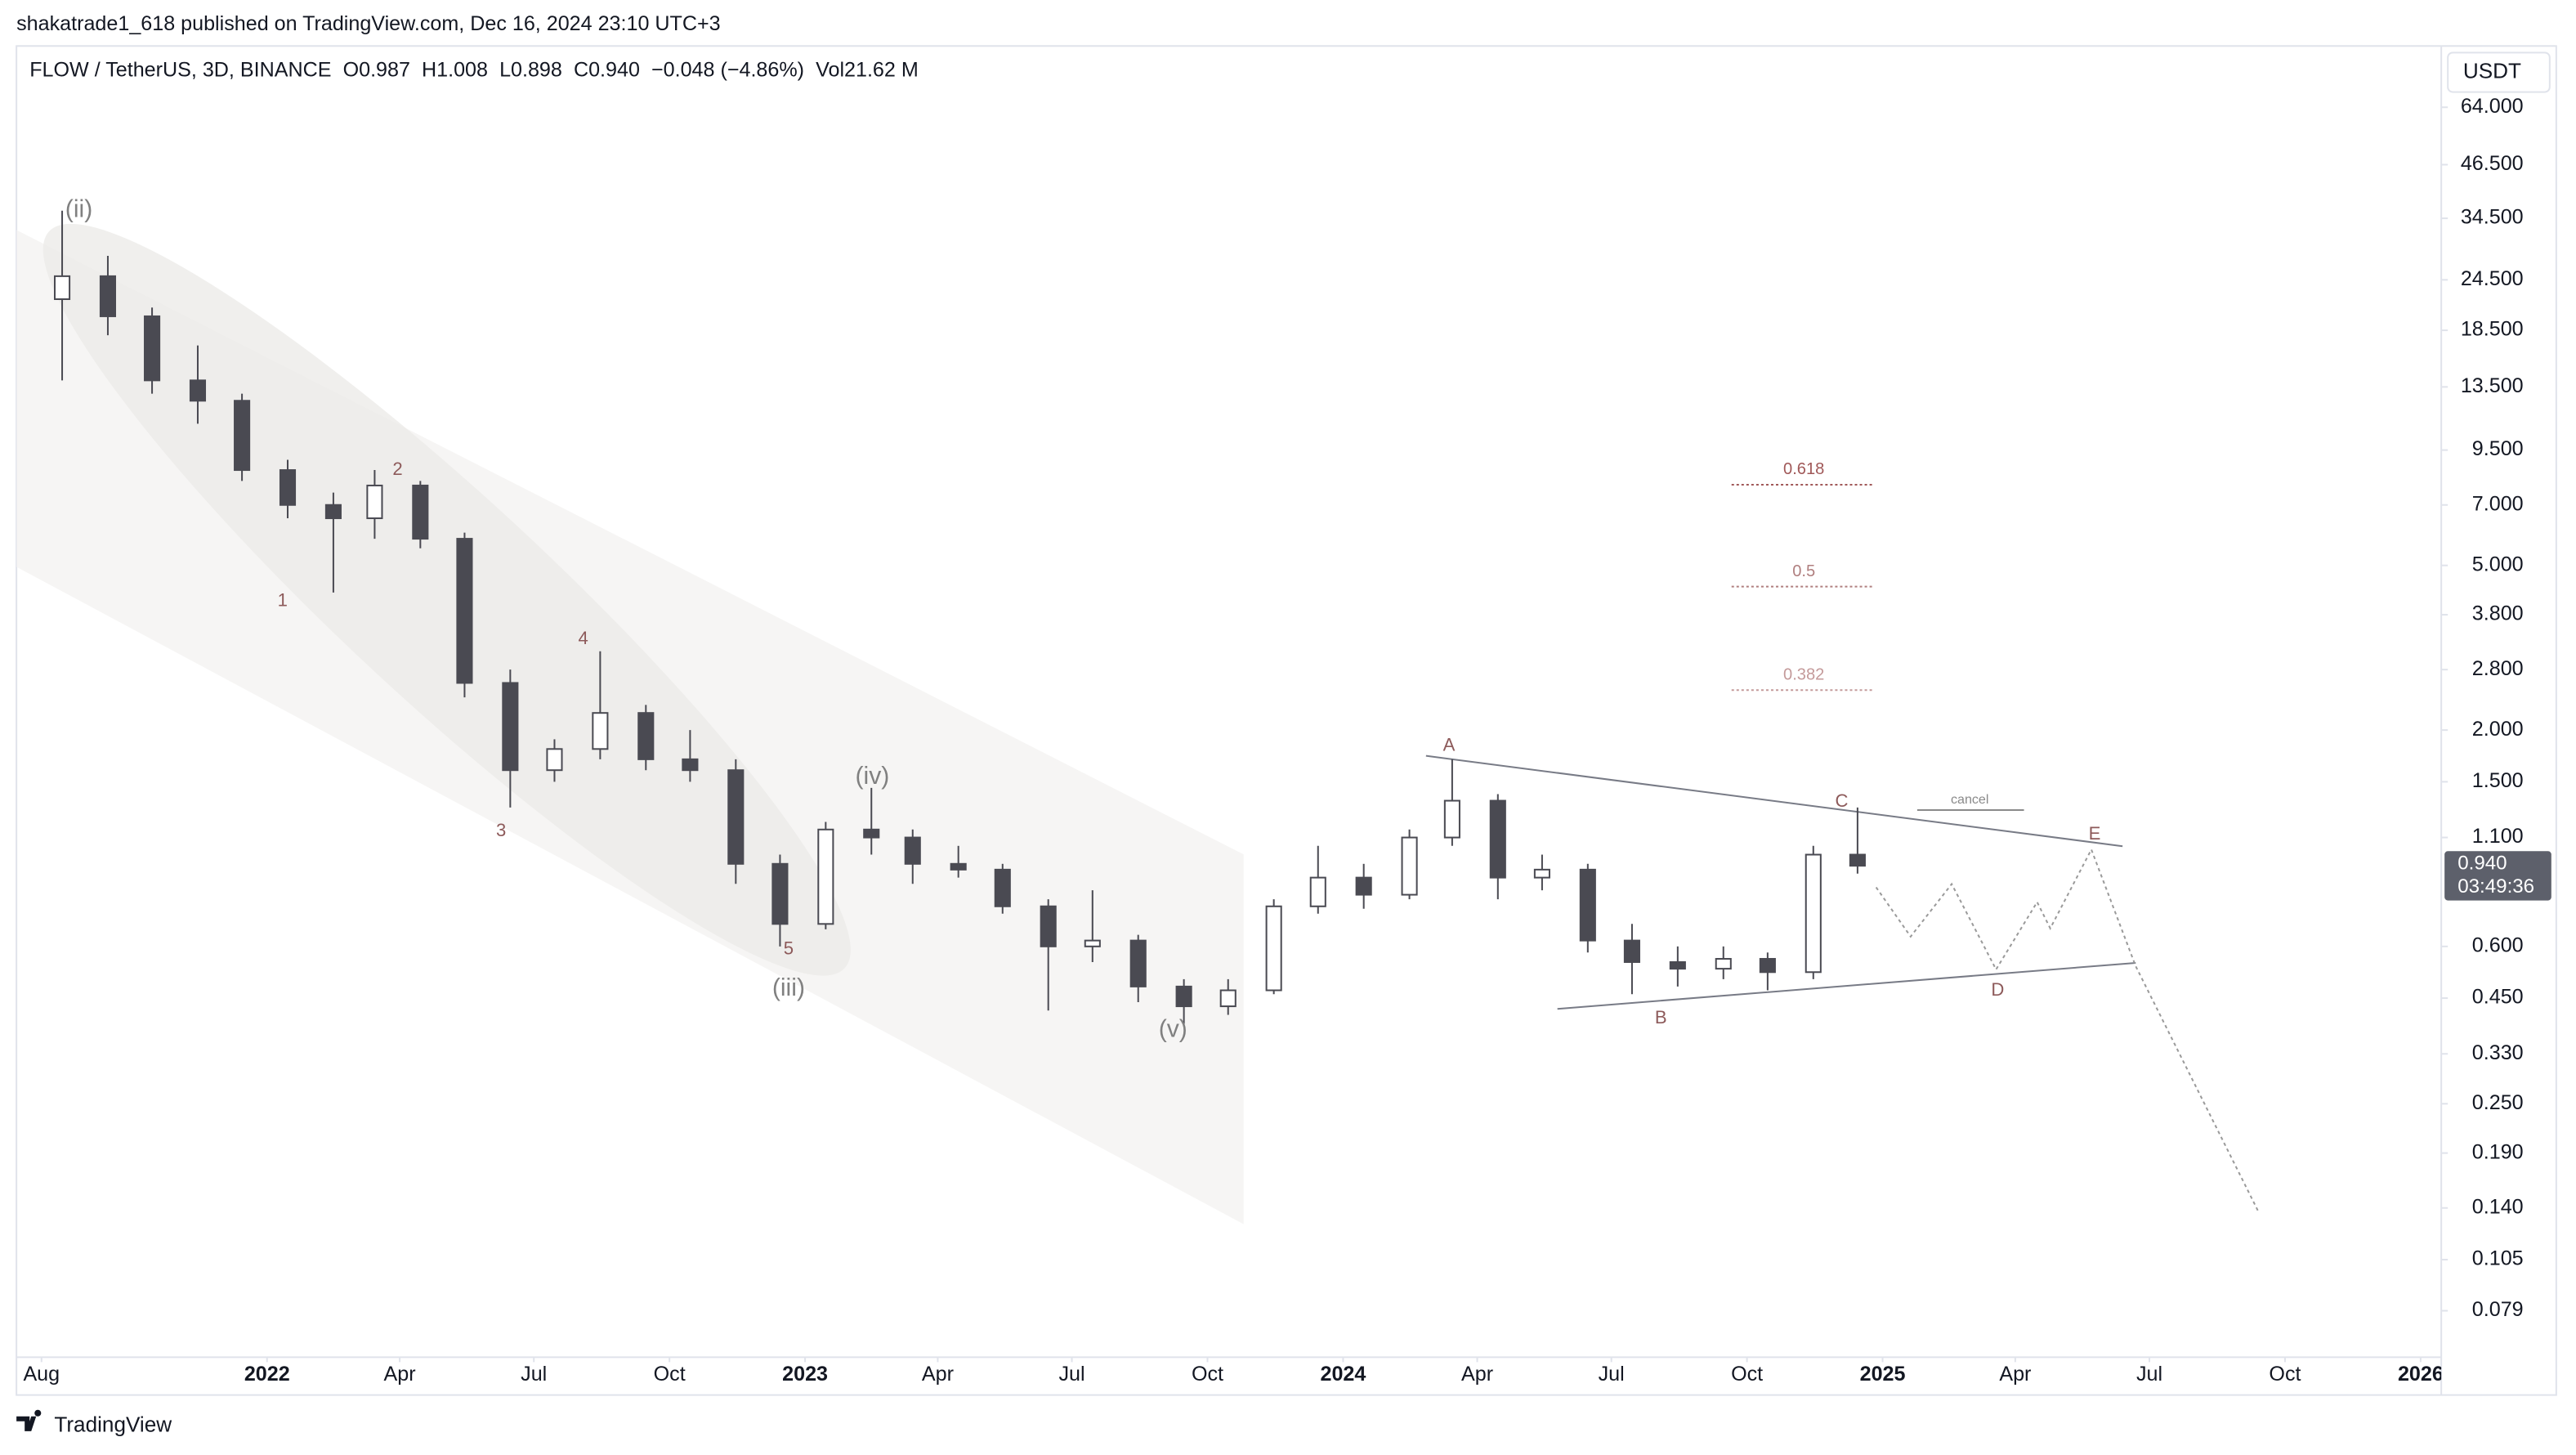 This screenshot has width=2576, height=1455. What do you see at coordinates (2498, 564) in the screenshot?
I see `y-tick-label: 5.000` at bounding box center [2498, 564].